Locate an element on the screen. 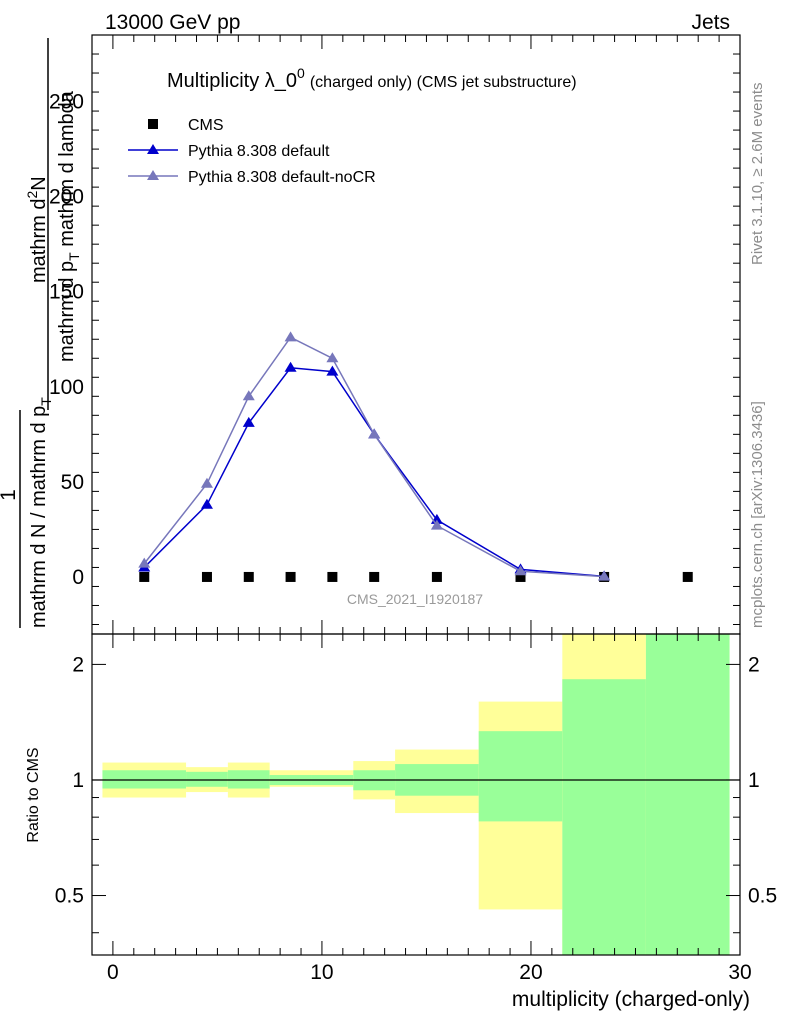 This screenshot has height=1024, width=786. main-ytick-label: 200 is located at coordinates (66, 197).